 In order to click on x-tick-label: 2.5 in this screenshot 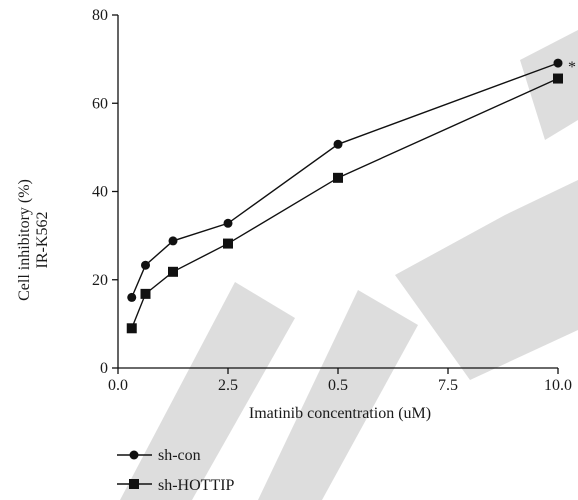, I will do `click(228, 385)`.